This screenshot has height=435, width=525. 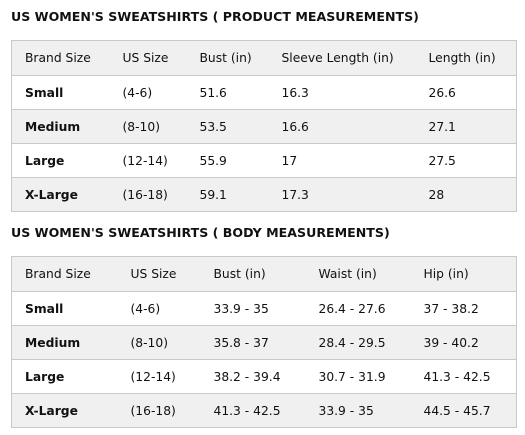 I want to click on table-row: X-Large (16-18) 59.1 17.3 28, so click(x=264, y=194).